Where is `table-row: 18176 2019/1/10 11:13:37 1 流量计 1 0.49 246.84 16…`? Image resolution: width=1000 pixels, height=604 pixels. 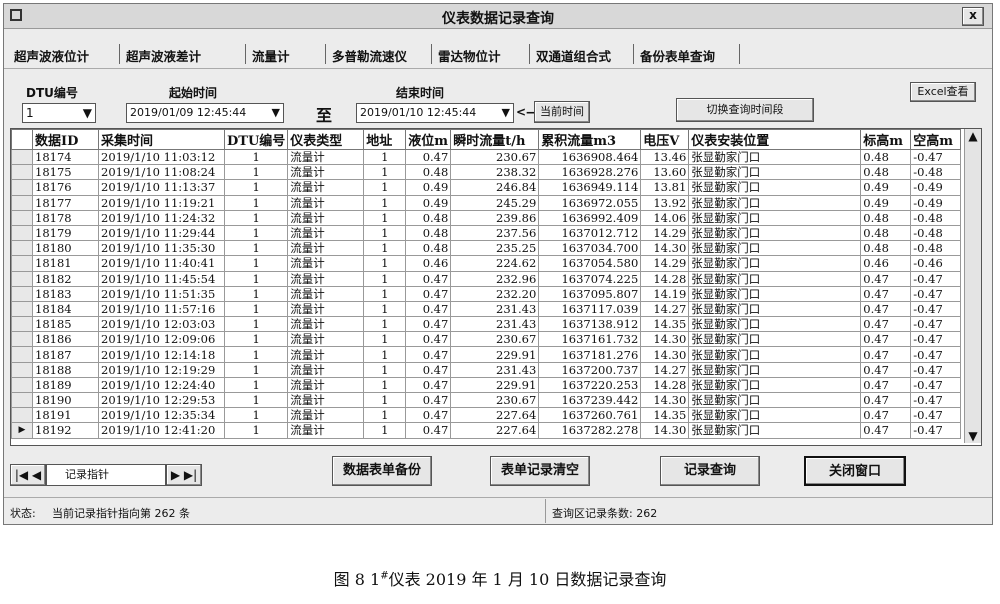
table-row: 18176 2019/1/10 11:13:37 1 流量计 1 0.49 246.84 16… is located at coordinates (486, 187).